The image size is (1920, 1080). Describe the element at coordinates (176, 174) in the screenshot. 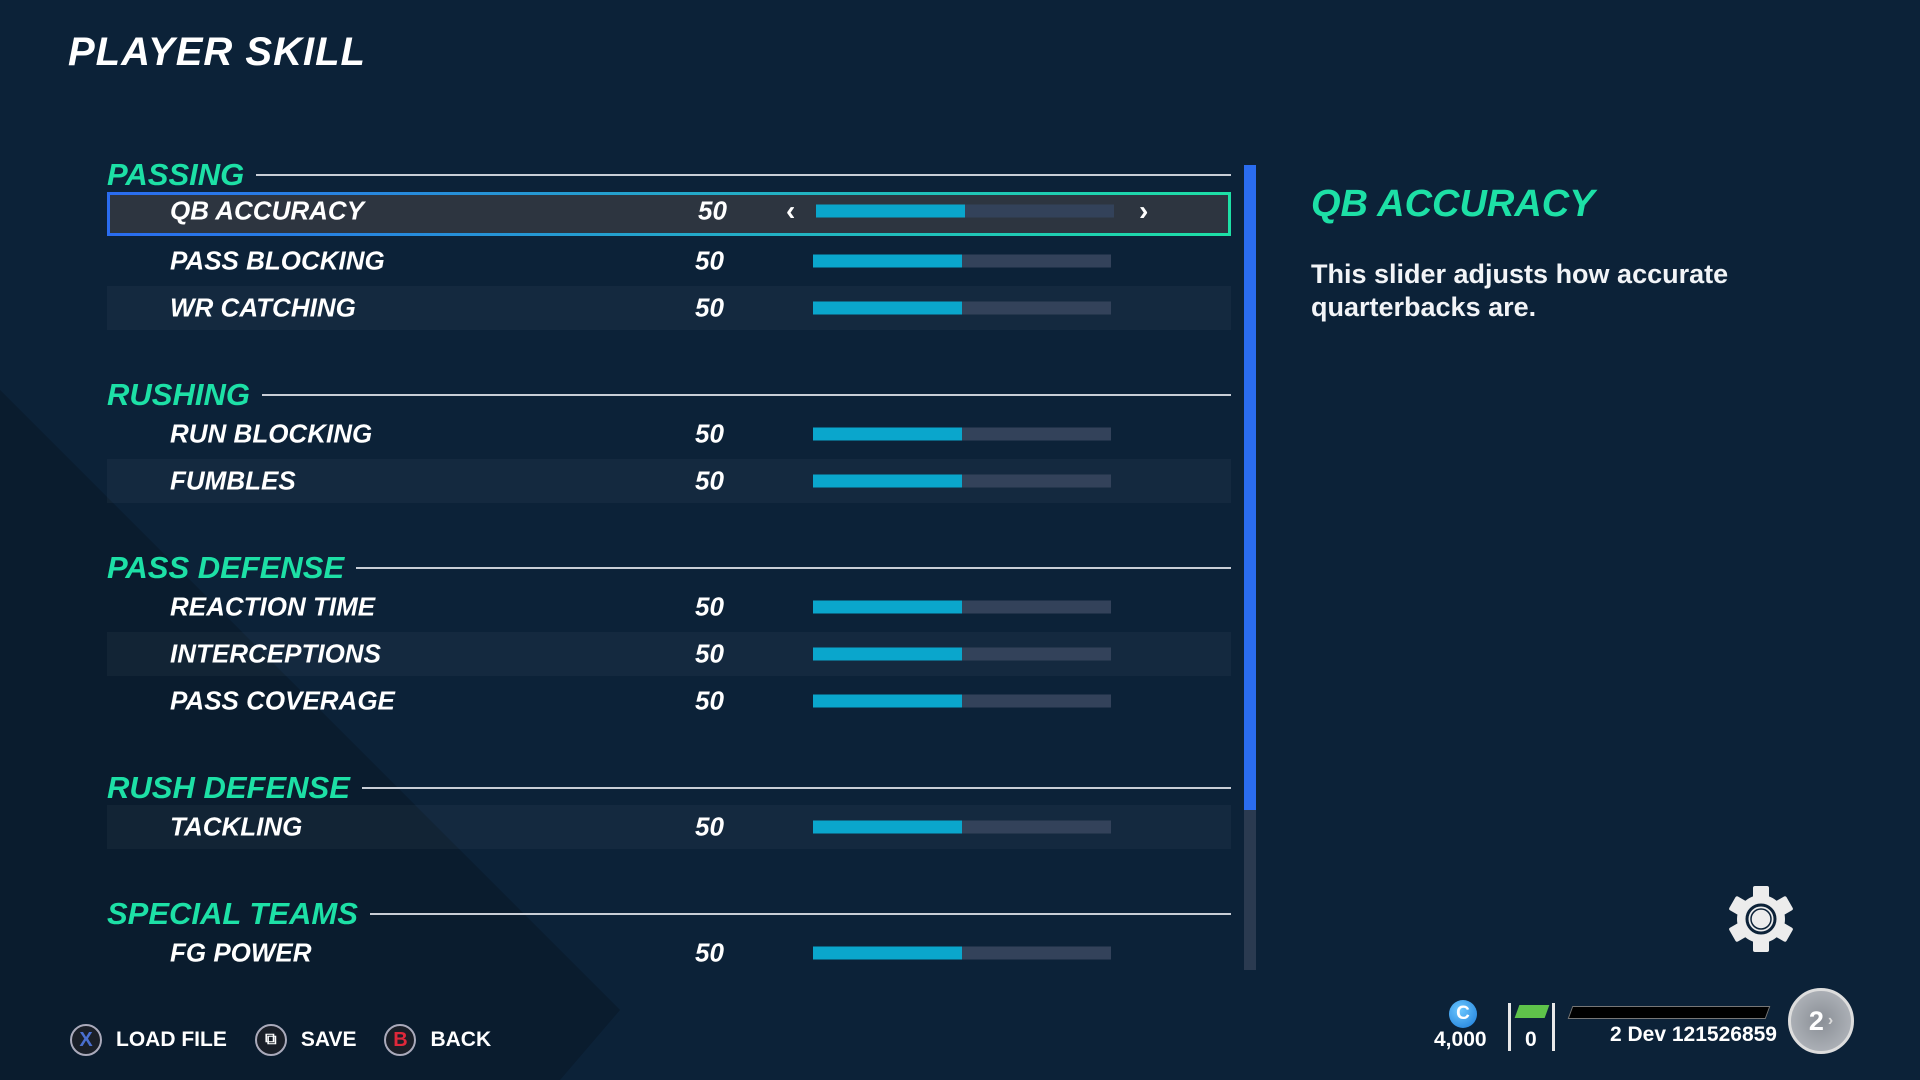

I see `section-title: PASSING` at that location.